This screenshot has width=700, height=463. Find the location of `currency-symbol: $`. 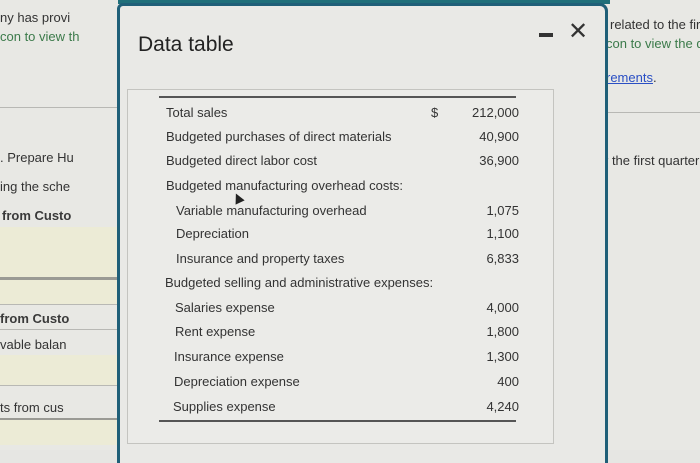

currency-symbol: $ is located at coordinates (435, 112).